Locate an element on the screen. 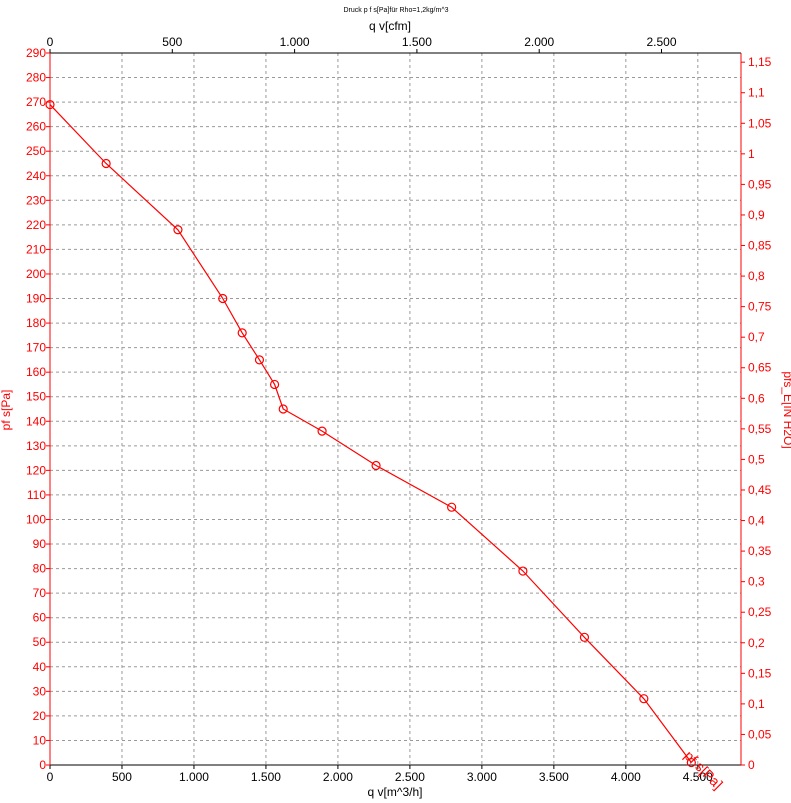 Image resolution: width=791 pixels, height=803 pixels. x-tick-label: 4.500 is located at coordinates (698, 777).